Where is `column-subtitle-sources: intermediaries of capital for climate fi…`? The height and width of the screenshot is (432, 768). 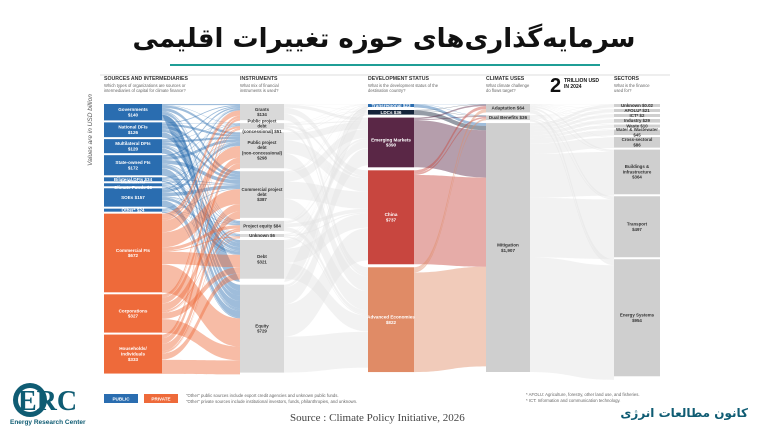 column-subtitle-sources: intermediaries of capital for climate fi… is located at coordinates (145, 90).